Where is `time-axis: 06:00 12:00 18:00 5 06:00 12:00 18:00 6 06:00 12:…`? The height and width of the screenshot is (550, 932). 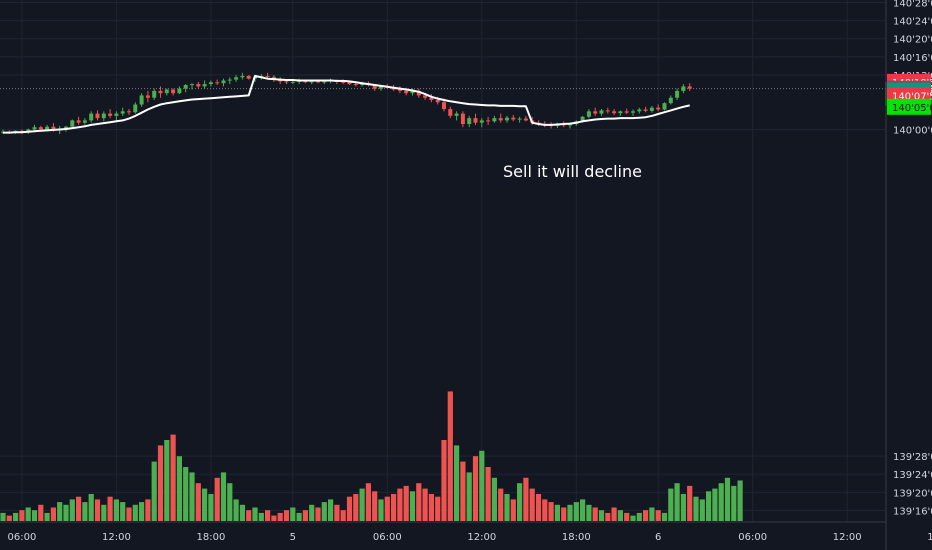
time-axis: 06:00 12:00 18:00 5 06:00 12:00 18:00 6 06:00 12:… is located at coordinates (469, 537).